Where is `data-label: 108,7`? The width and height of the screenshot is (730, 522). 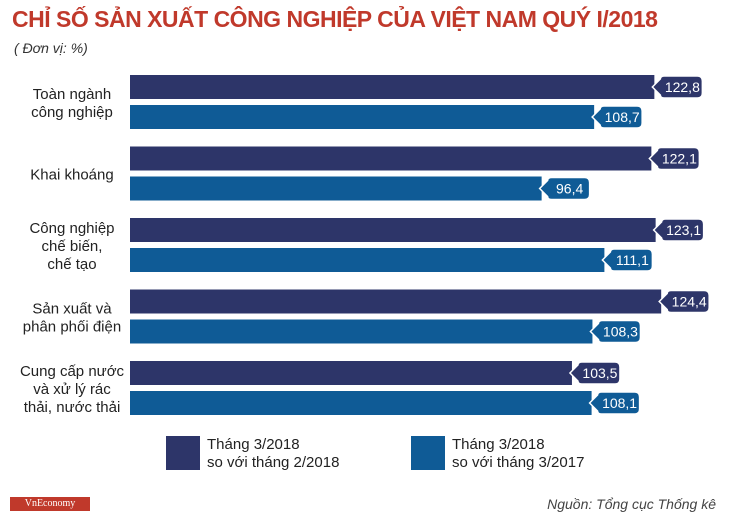 data-label: 108,7 is located at coordinates (622, 117).